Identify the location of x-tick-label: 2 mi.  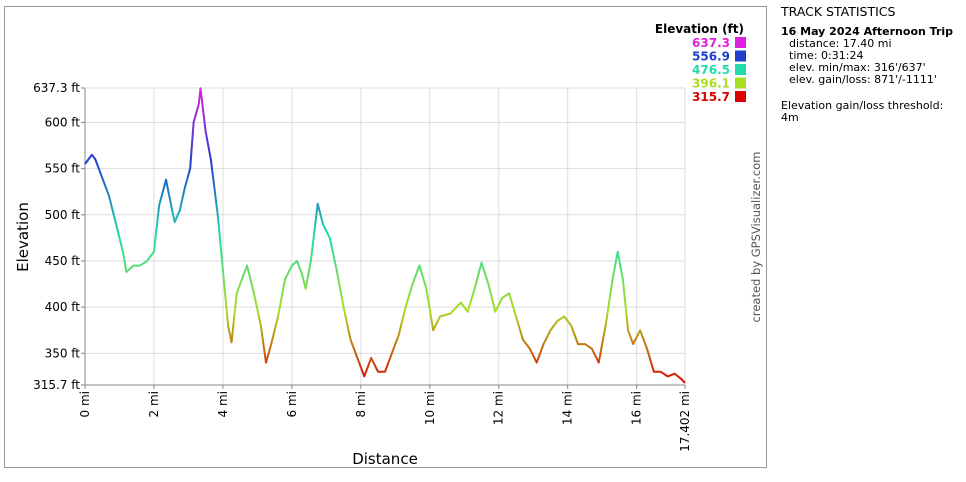
(154, 404).